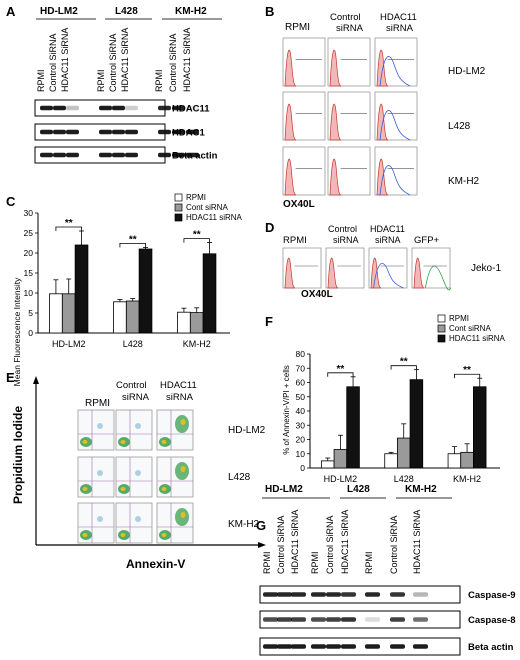 This screenshot has height=660, width=520. What do you see at coordinates (360, 646) in the screenshot?
I see `blot-frame` at bounding box center [360, 646].